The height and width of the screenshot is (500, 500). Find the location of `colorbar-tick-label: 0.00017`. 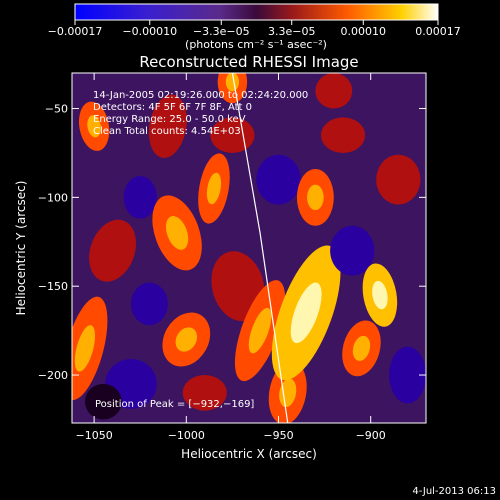

colorbar-tick-label: 0.00017 is located at coordinates (438, 31).